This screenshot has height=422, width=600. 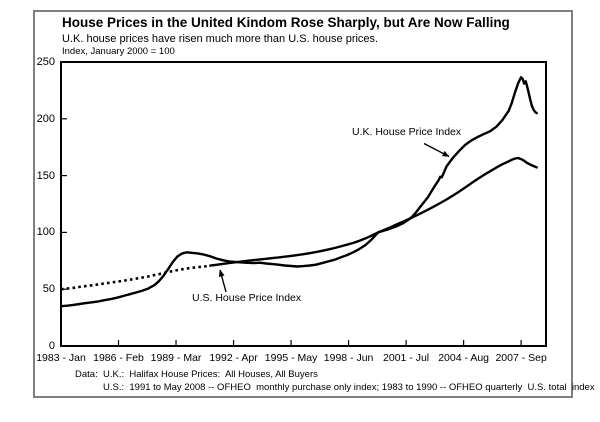 What do you see at coordinates (247, 298) in the screenshot?
I see `us-series-annotation: U.S. House Price Index` at bounding box center [247, 298].